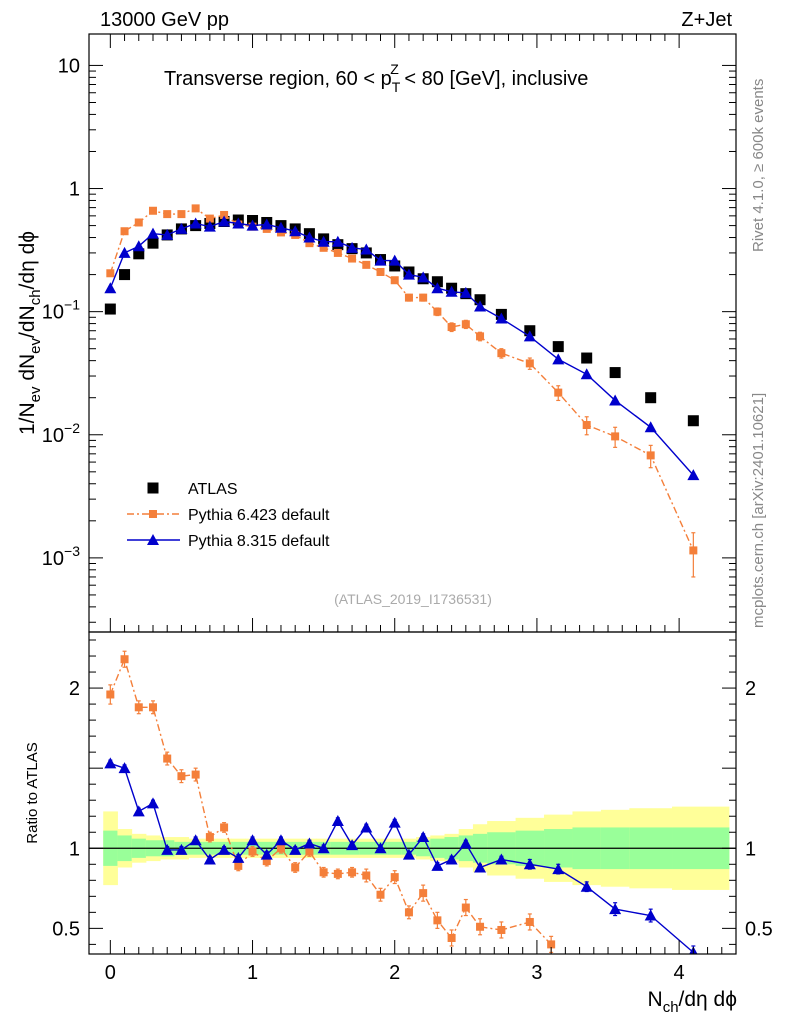  Describe the element at coordinates (494, 79) in the screenshot. I see `main-title-end: < 80 [GeV], inclusive` at that location.